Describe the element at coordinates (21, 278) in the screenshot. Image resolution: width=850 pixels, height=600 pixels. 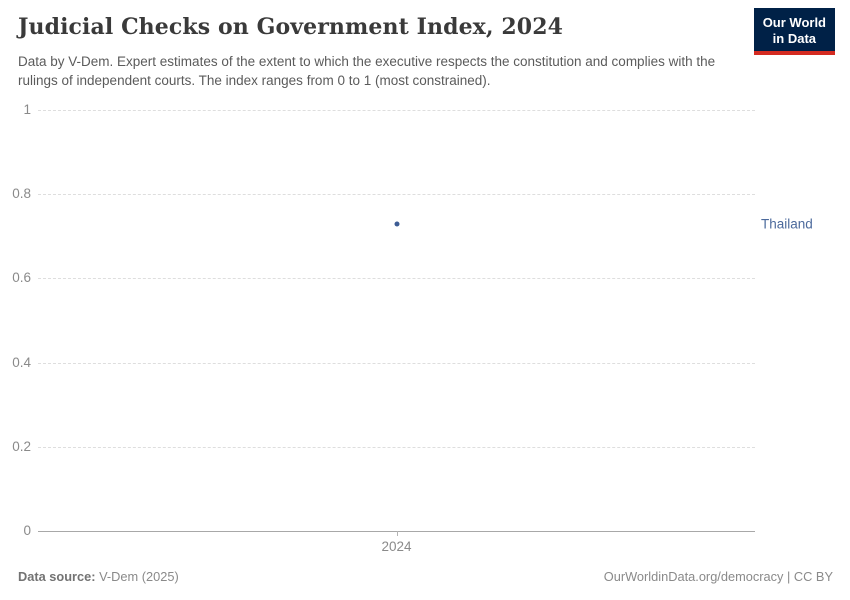
I see `y-tick-label: 0.6` at that location.